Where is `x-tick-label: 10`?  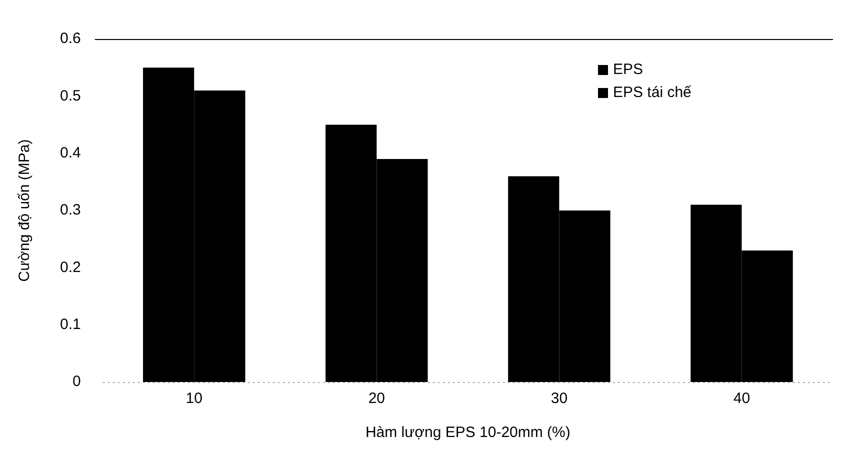
x-tick-label: 10 is located at coordinates (194, 399).